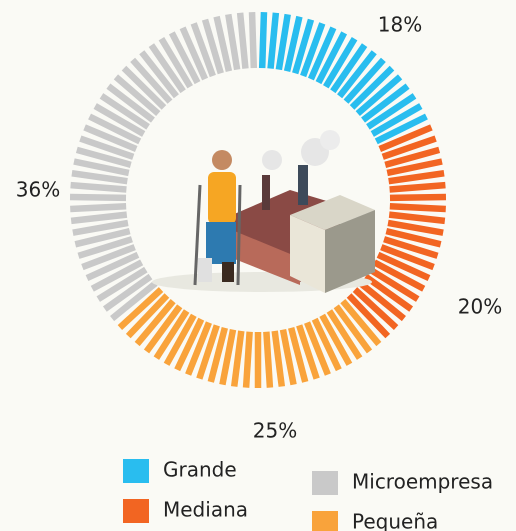 The height and width of the screenshot is (531, 516). What do you see at coordinates (222, 160) in the screenshot?
I see `person-head` at bounding box center [222, 160].